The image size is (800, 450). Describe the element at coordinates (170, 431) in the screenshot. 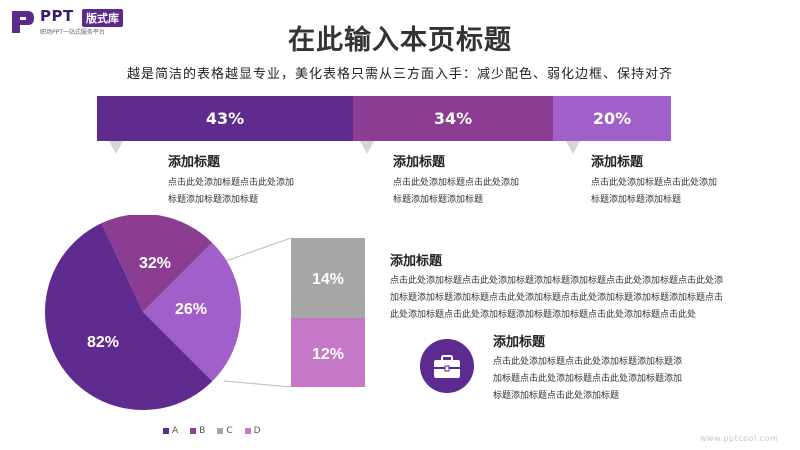

I see `legend-item-a: A` at that location.